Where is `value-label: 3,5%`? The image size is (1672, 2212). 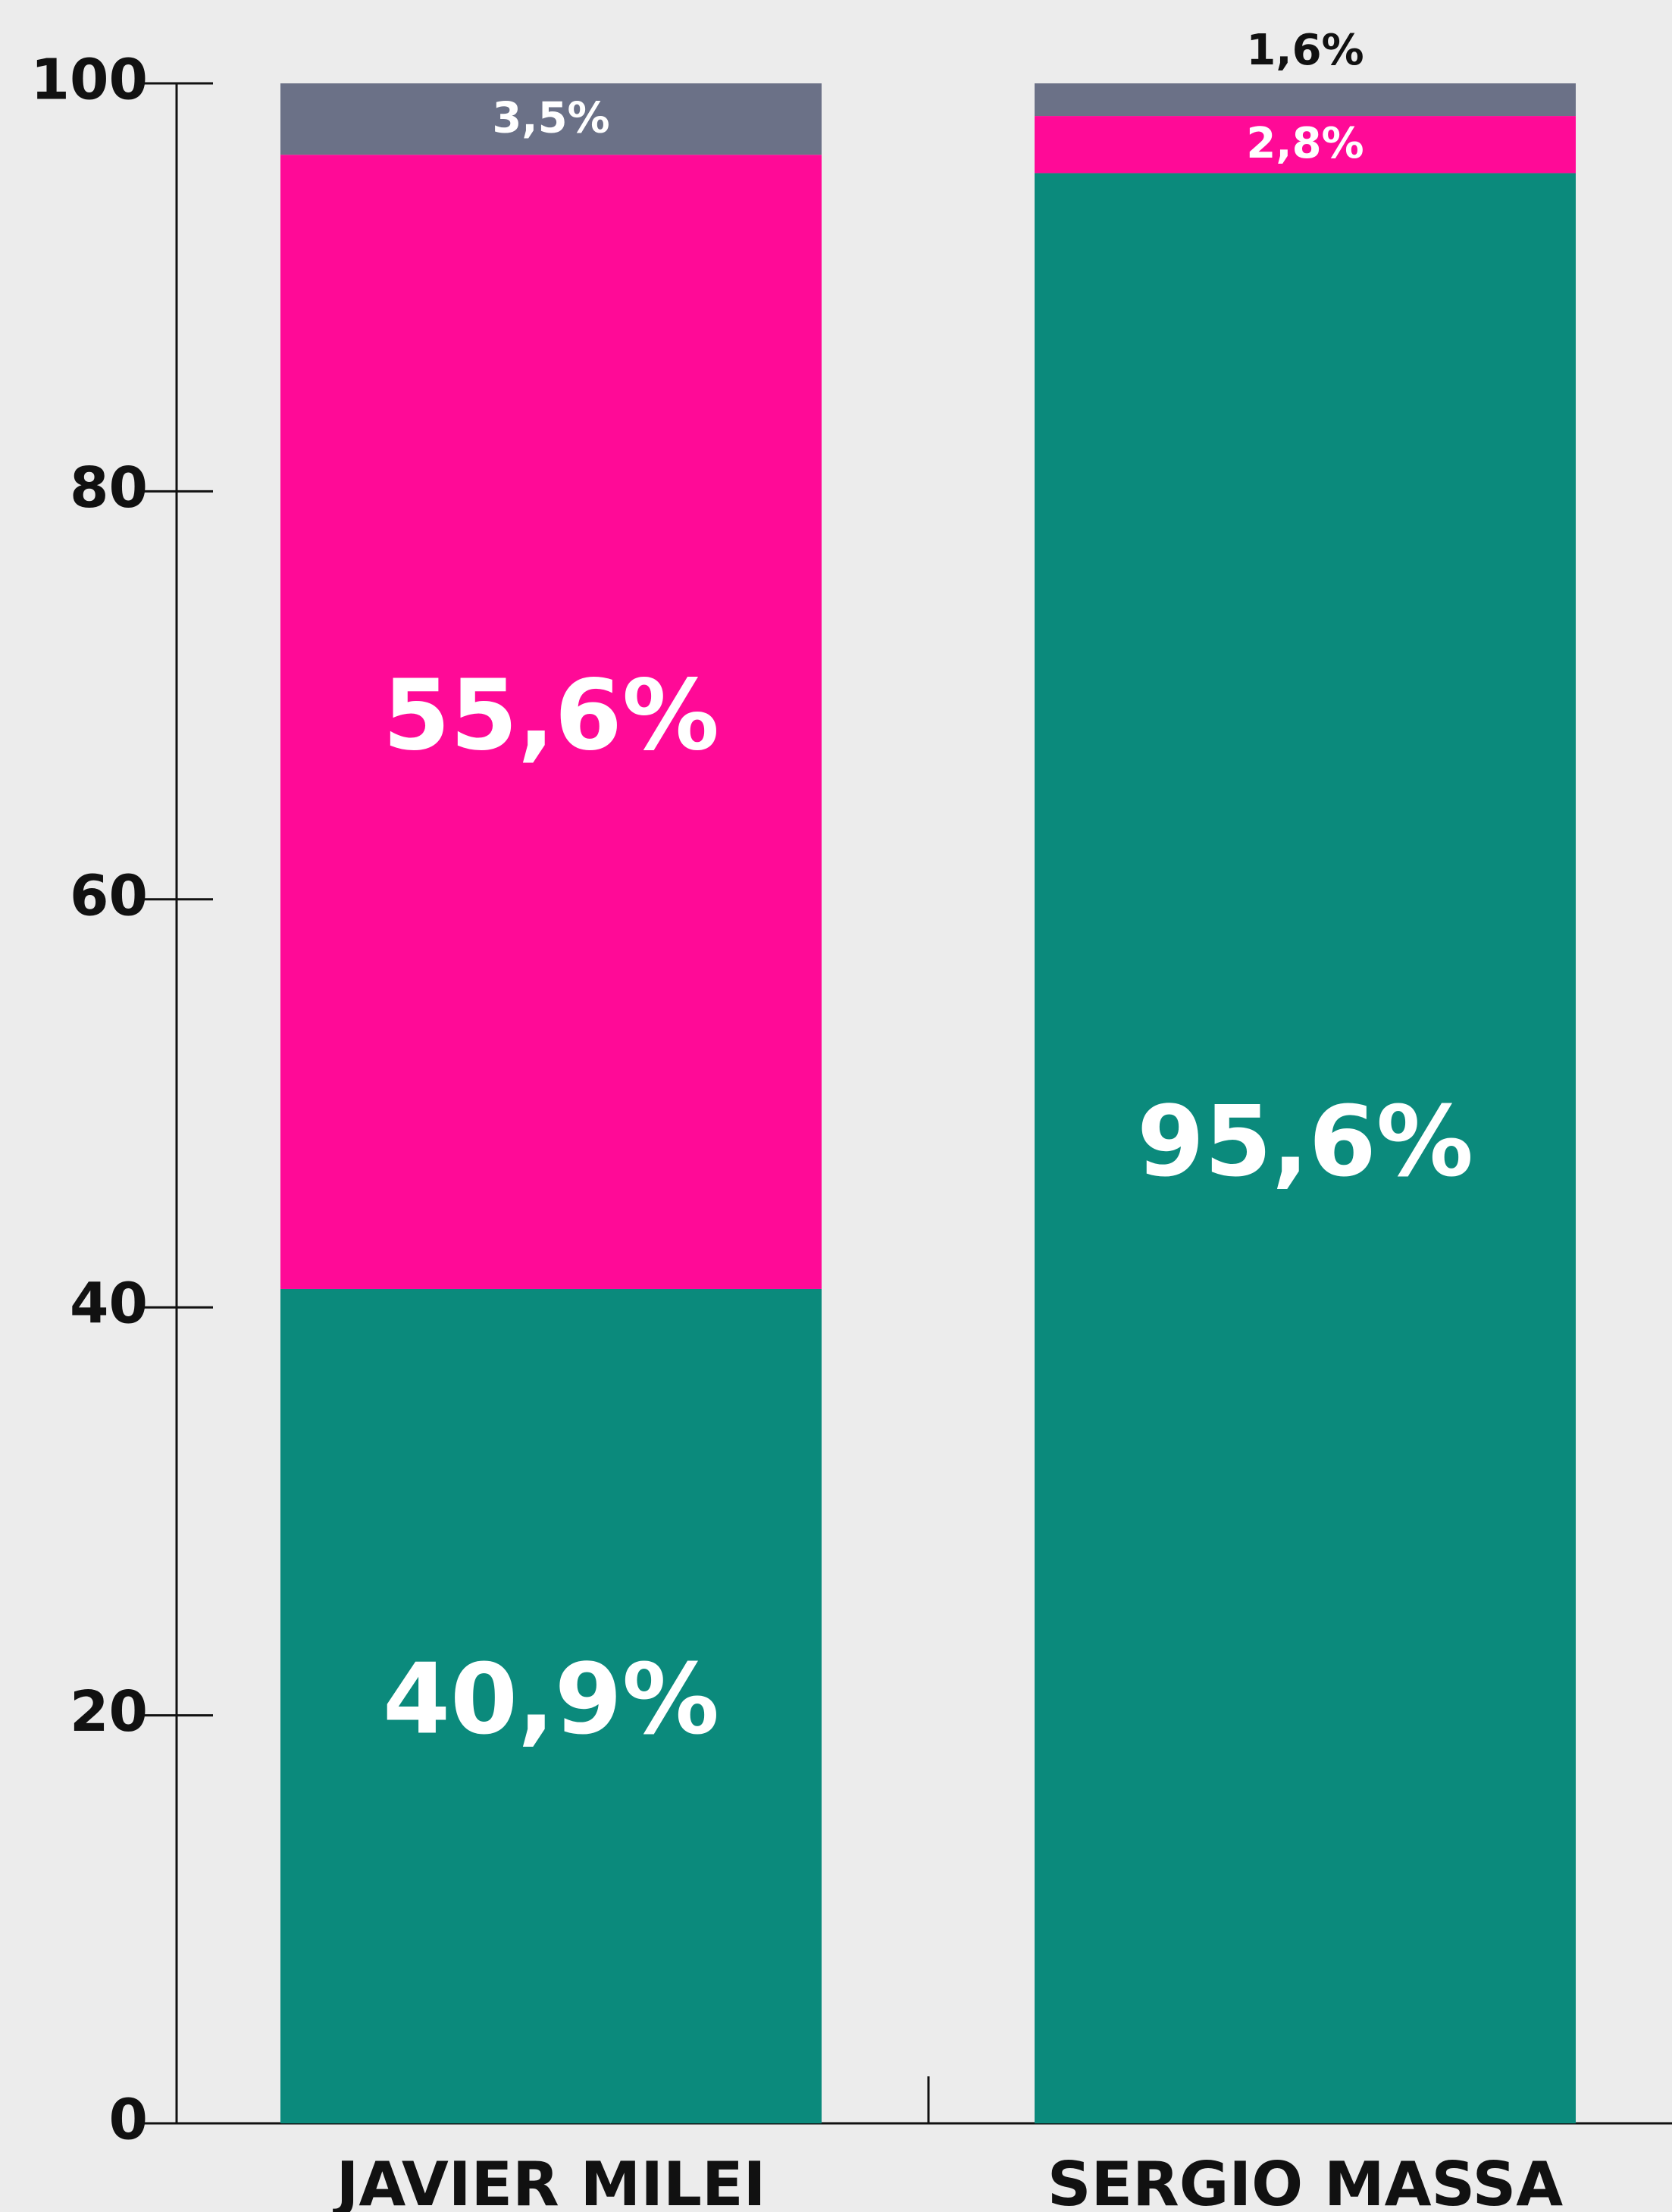
value-label: 3,5% is located at coordinates (550, 117).